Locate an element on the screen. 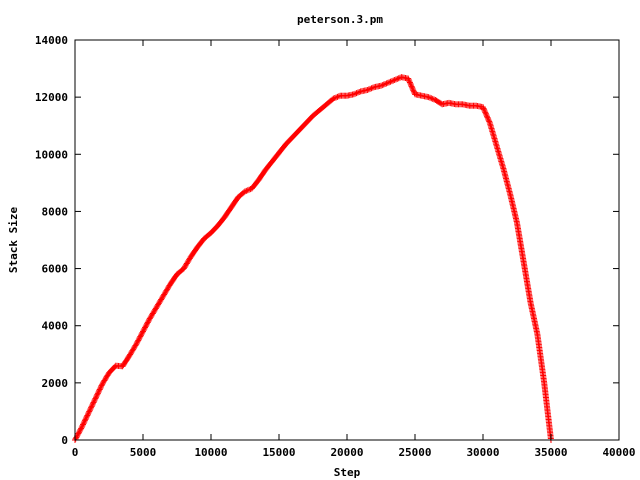  x-tick-label: 30000 is located at coordinates (482, 452).